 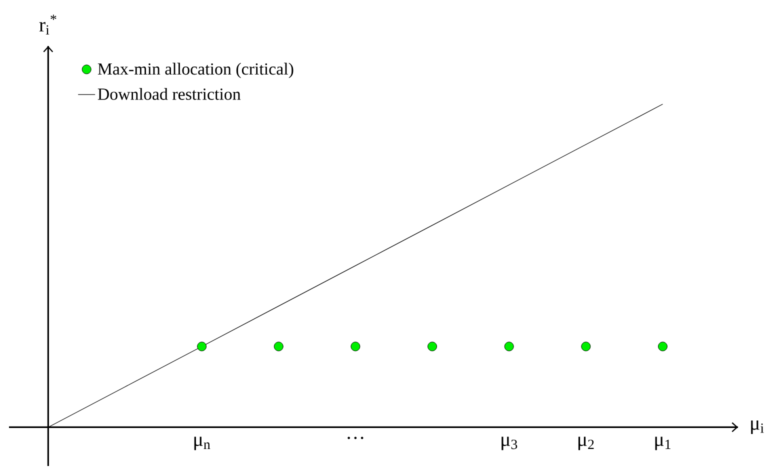 I want to click on legend-label: Max-min allocation (critical), so click(x=196, y=70).